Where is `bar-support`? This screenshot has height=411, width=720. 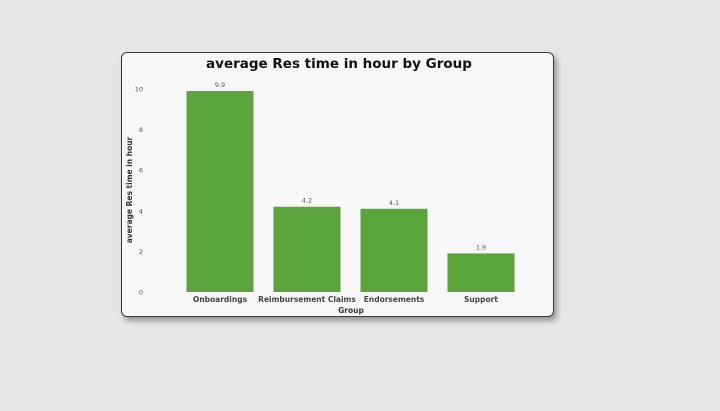
bar-support is located at coordinates (481, 272).